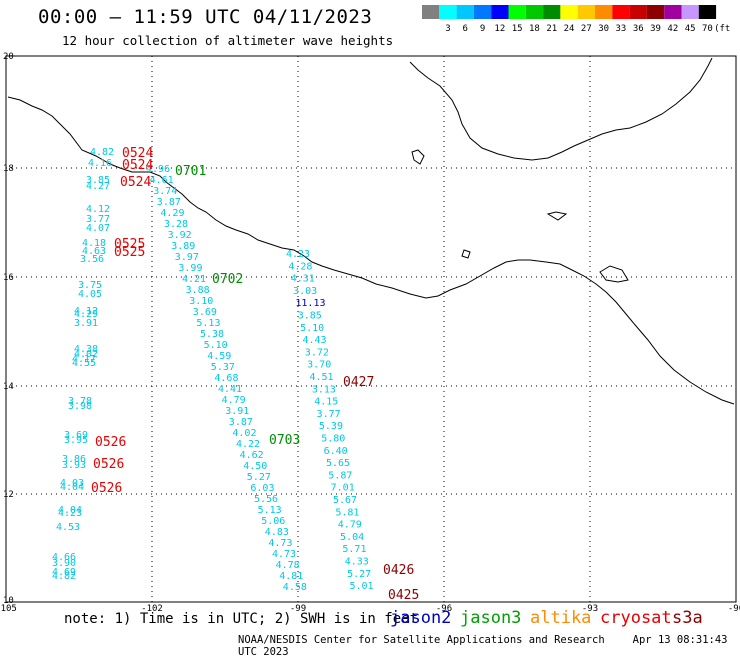 The height and width of the screenshot is (658, 740). What do you see at coordinates (227, 279) in the screenshot?
I see `pass-label: 0702` at bounding box center [227, 279].